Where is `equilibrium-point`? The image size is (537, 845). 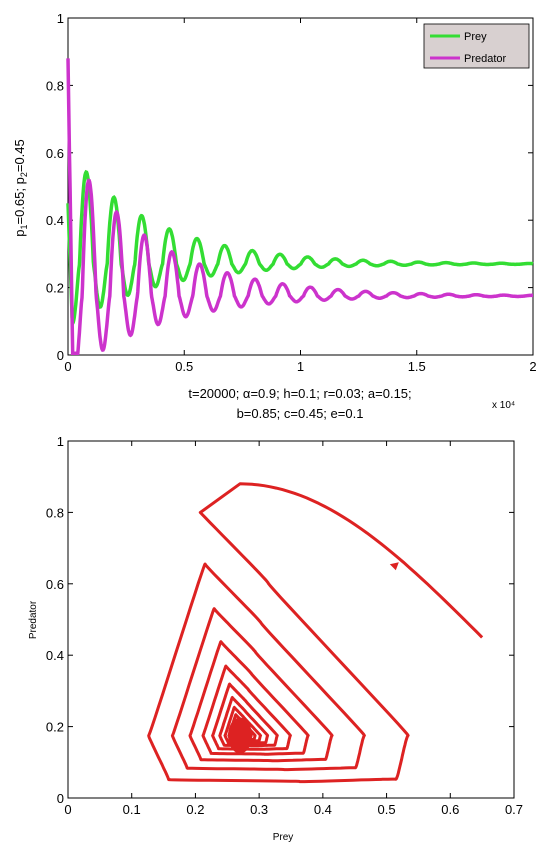 equilibrium-point is located at coordinates (240, 735).